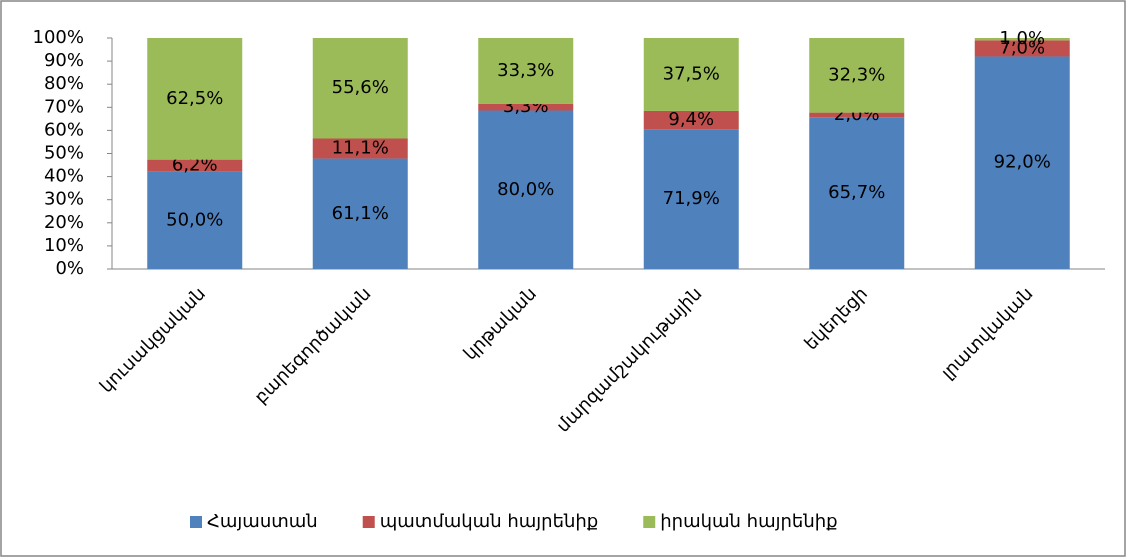  I want to click on legend-label: իրական հայրենիք, so click(748, 521).